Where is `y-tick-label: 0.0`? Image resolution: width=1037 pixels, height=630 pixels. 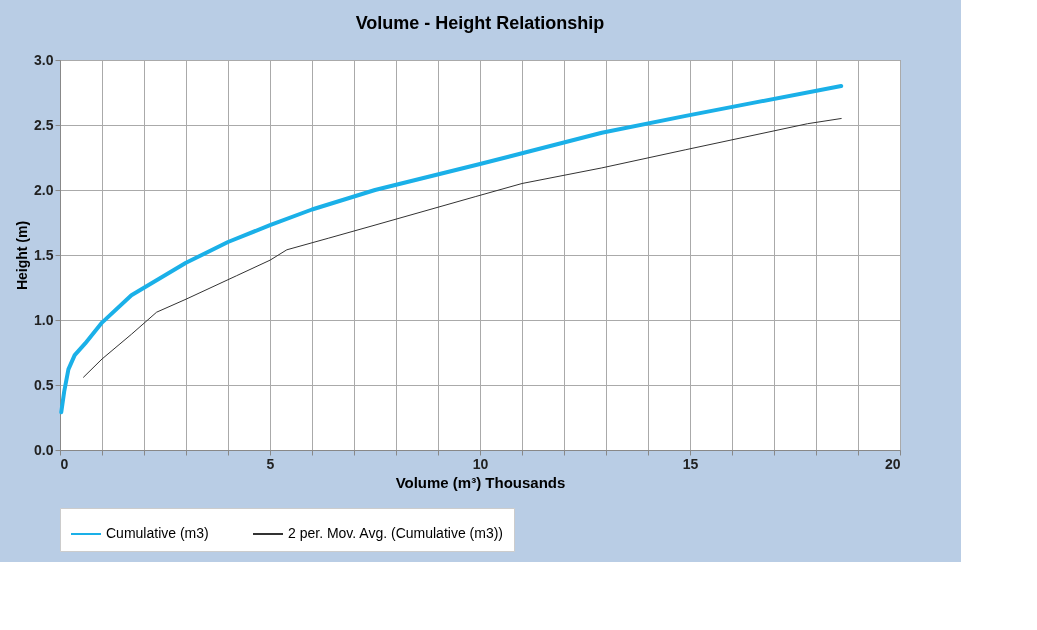 y-tick-label: 0.0 is located at coordinates (44, 449).